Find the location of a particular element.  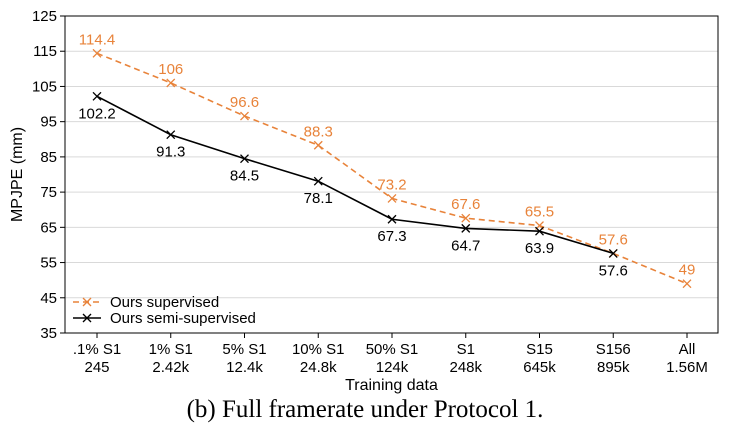

x-tick-label: All is located at coordinates (687, 349).